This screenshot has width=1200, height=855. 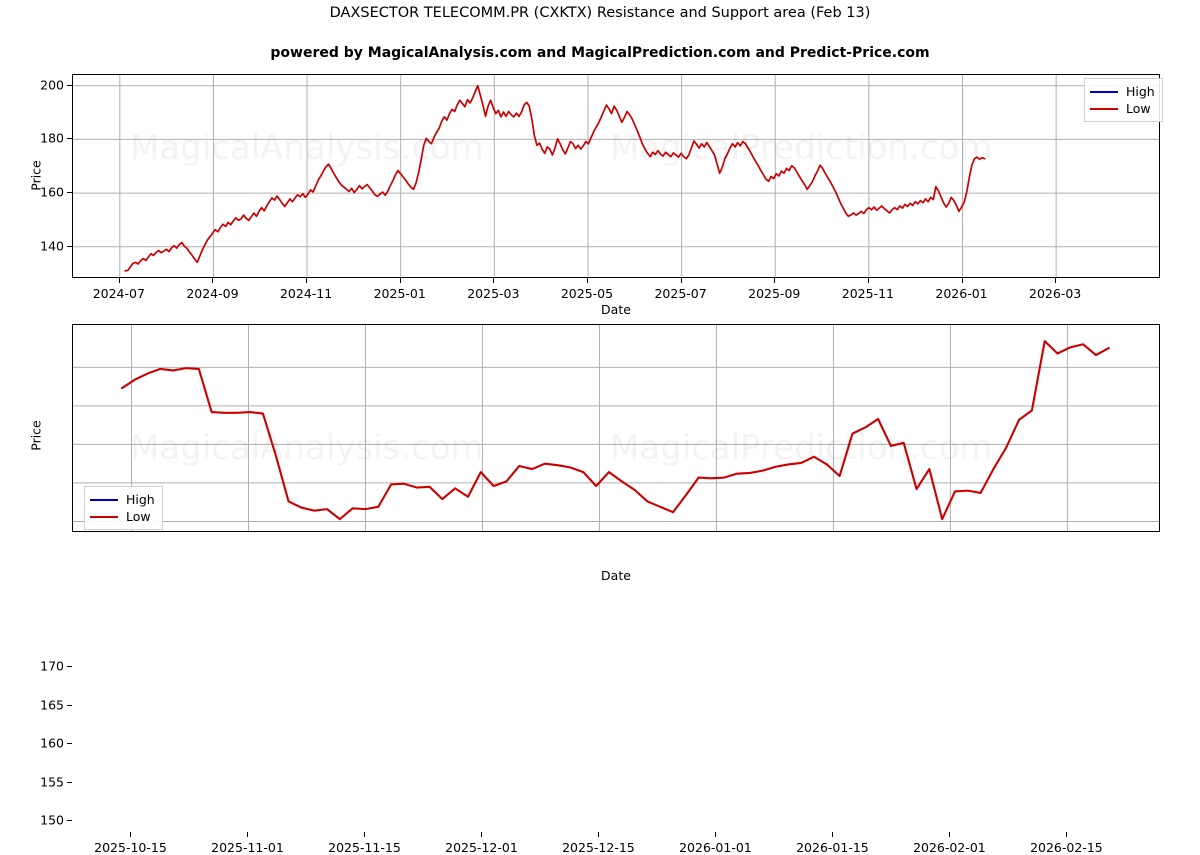 What do you see at coordinates (52, 666) in the screenshot?
I see `y-tick-label: 170` at bounding box center [52, 666].